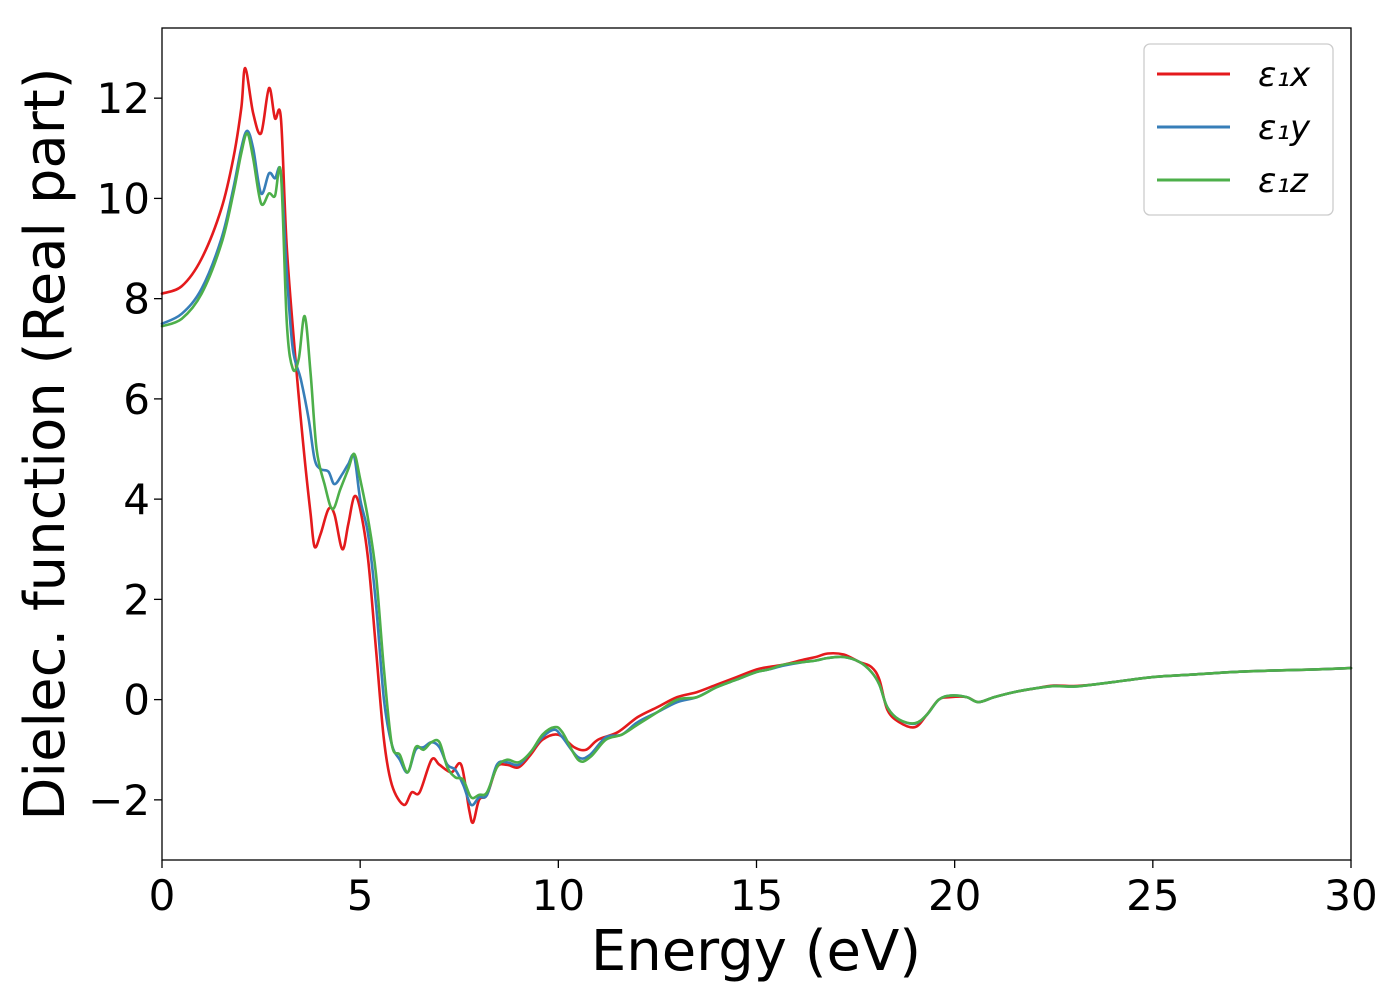  Describe the element at coordinates (119, 800) in the screenshot. I see `y-tick-label: −2` at that location.